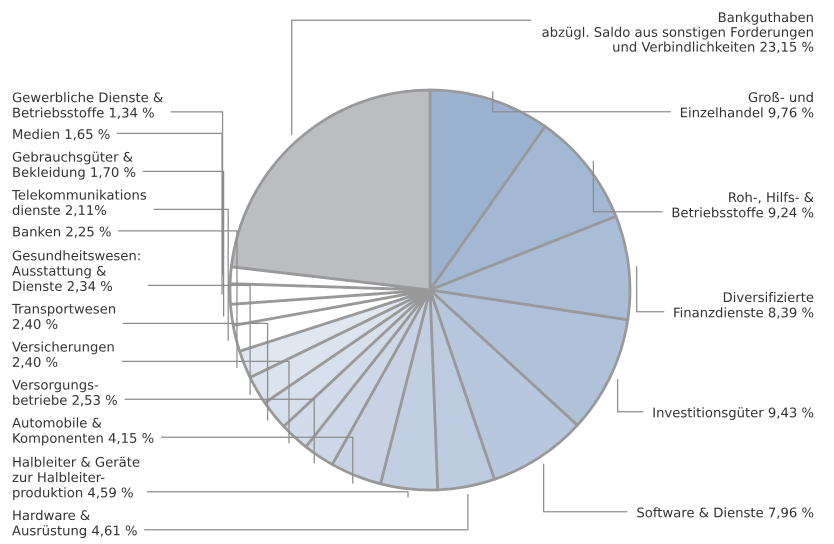 The width and height of the screenshot is (834, 544). I want to click on slice-label: Gesundheitswesen: Ausstattung & Dienste 2,34 %, so click(76, 271).